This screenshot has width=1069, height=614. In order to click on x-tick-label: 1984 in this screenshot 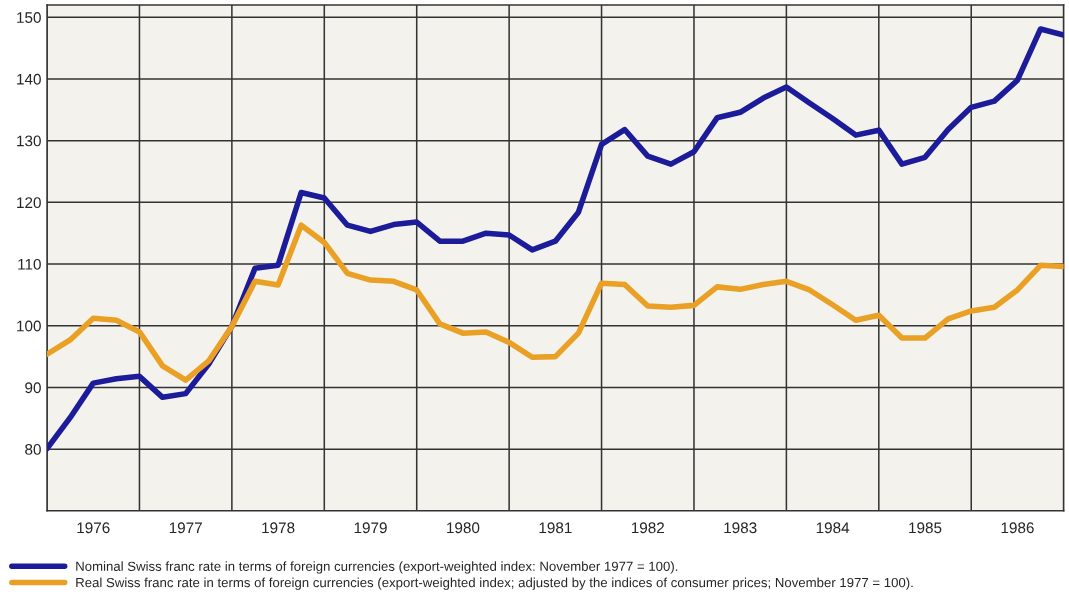, I will do `click(833, 528)`.